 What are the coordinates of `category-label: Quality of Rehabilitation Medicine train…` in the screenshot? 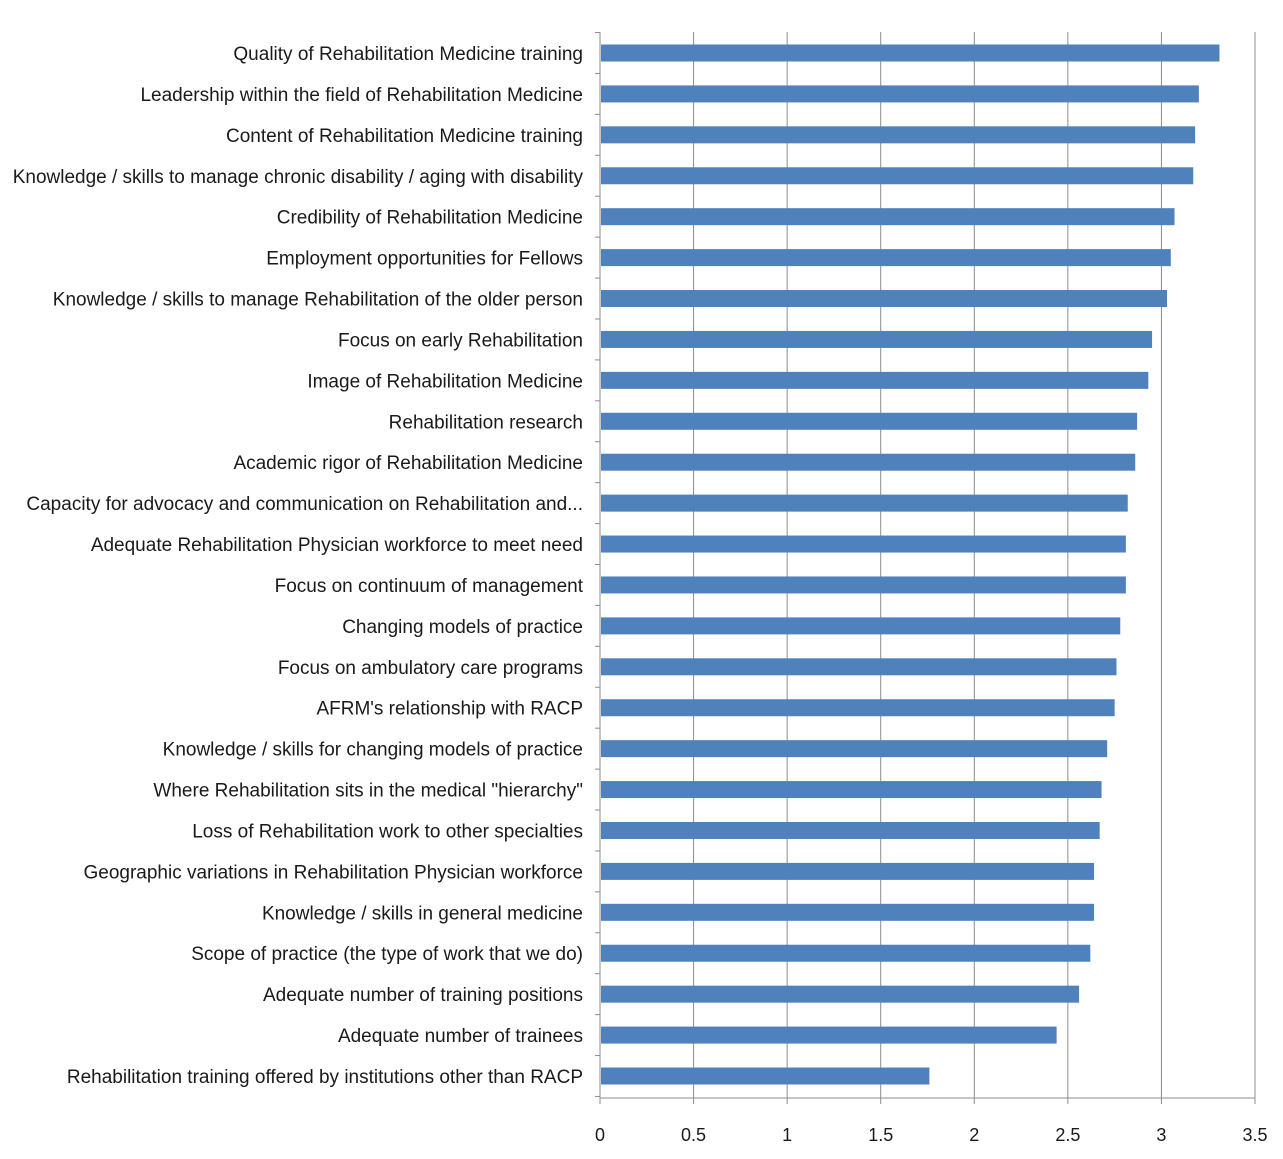 It's located at (408, 54).